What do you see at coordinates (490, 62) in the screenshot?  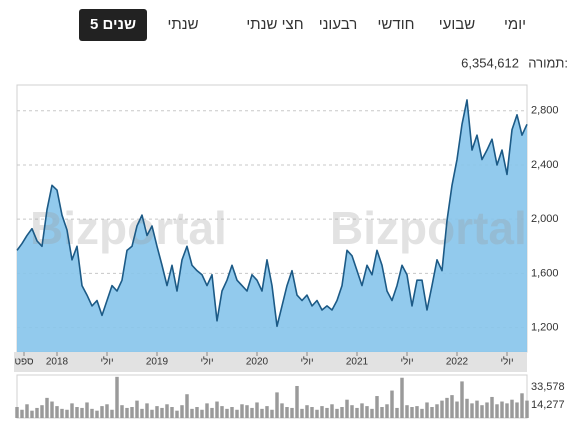 I see `turnover-value: 6,354,612` at bounding box center [490, 62].